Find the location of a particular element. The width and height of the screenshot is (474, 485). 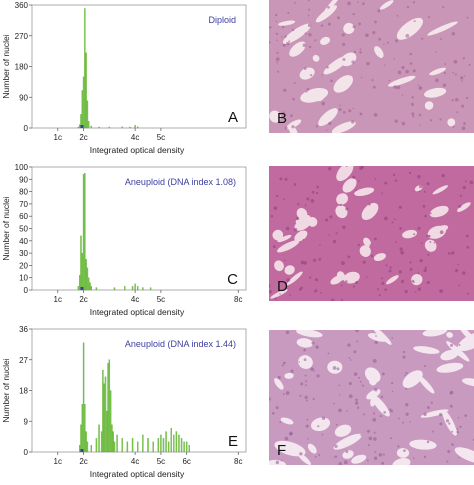

x-tick-label: 4c is located at coordinates (135, 461).